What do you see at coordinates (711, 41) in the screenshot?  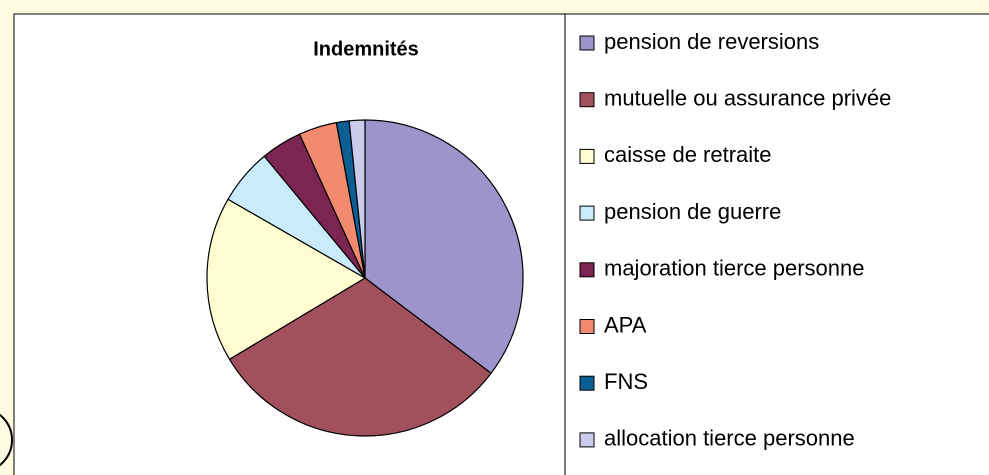 I see `legend-label: pension de reversions` at bounding box center [711, 41].